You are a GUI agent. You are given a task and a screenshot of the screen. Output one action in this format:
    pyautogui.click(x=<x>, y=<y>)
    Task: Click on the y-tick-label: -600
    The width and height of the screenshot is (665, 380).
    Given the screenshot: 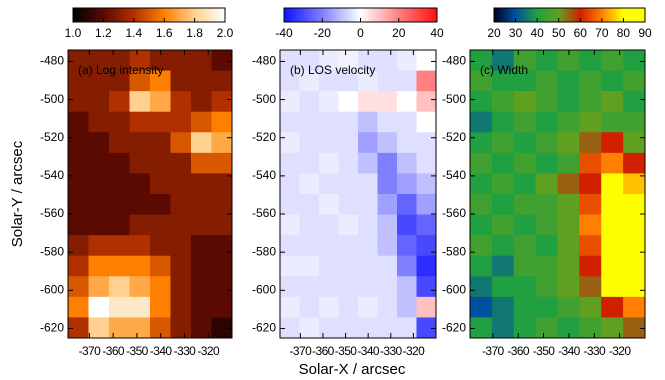 What is the action you would take?
    pyautogui.click(x=264, y=289)
    